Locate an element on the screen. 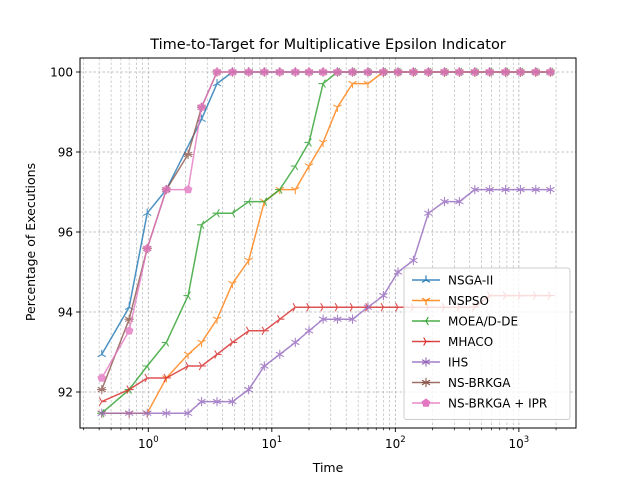 The width and height of the screenshot is (640, 485). y-axis-label: Percentage of Executions is located at coordinates (30, 242).